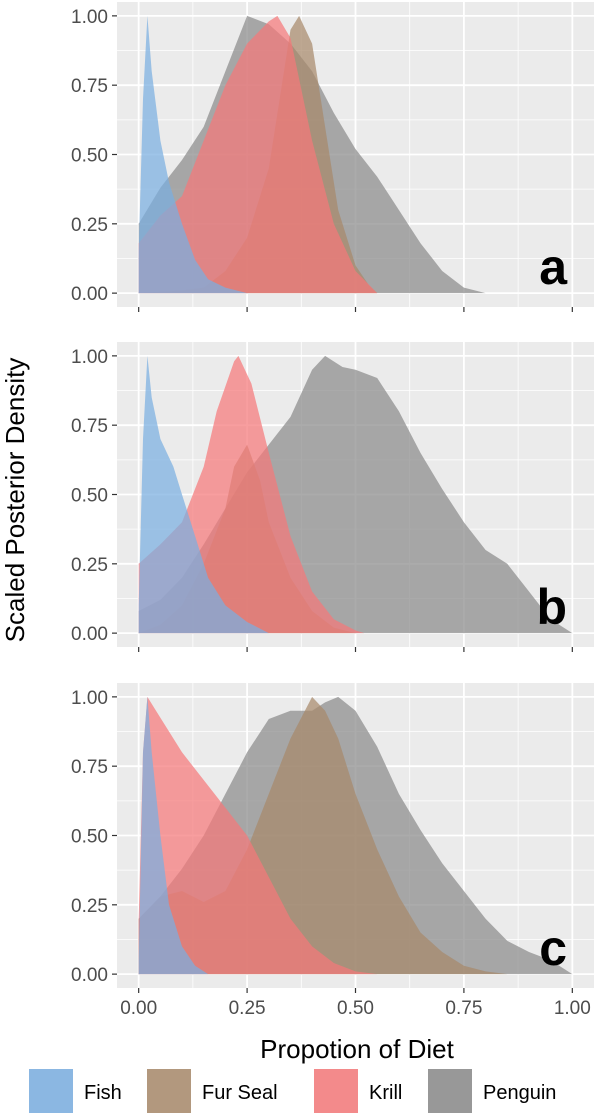 Image resolution: width=598 pixels, height=1120 pixels. I want to click on x-tick-label: 0.25, so click(247, 1008).